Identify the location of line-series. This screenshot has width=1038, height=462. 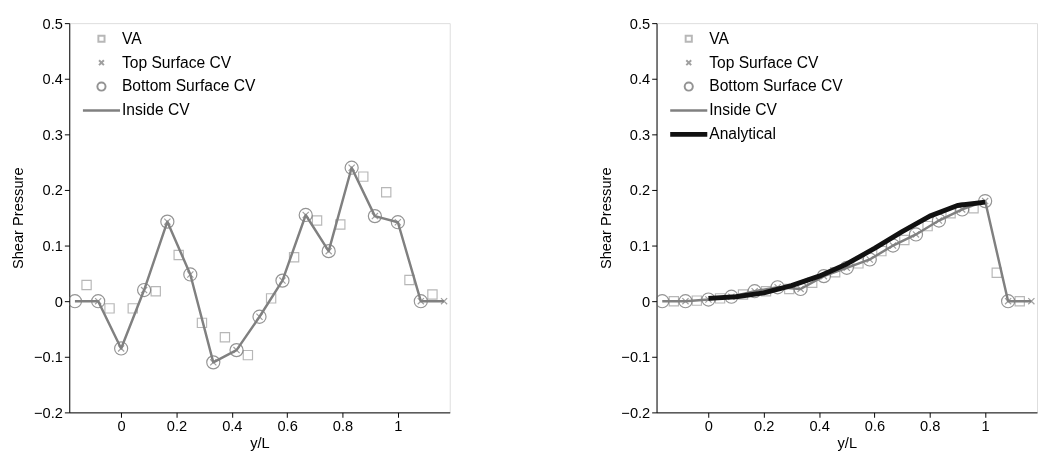
(847, 250).